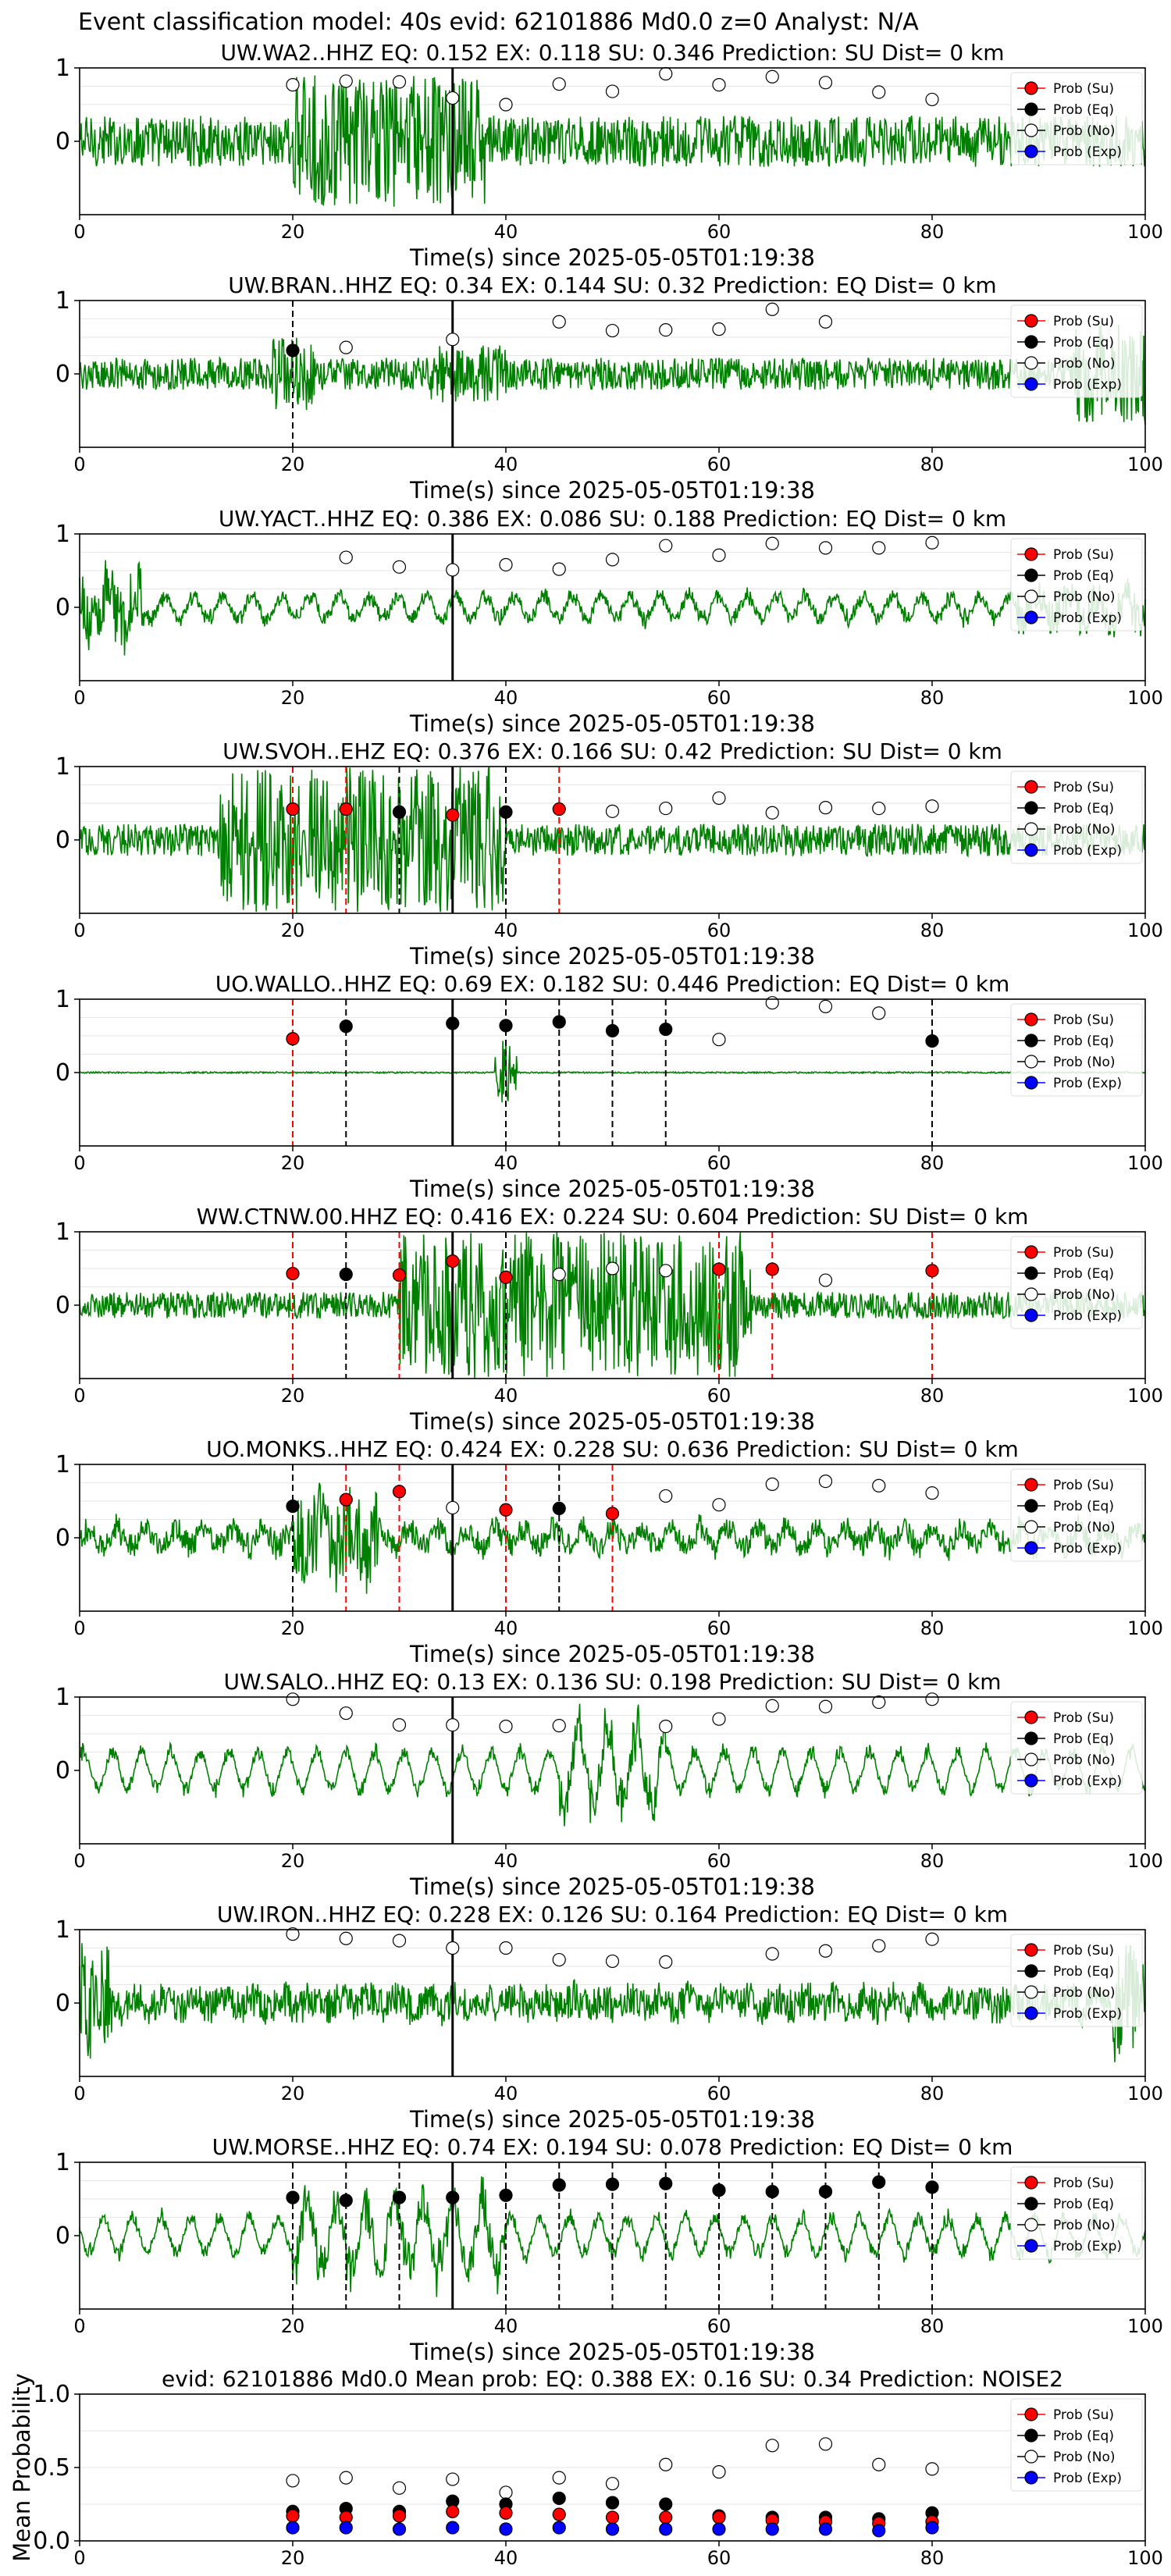  I want to click on y-tick-label: 1.0, so click(51, 2394).